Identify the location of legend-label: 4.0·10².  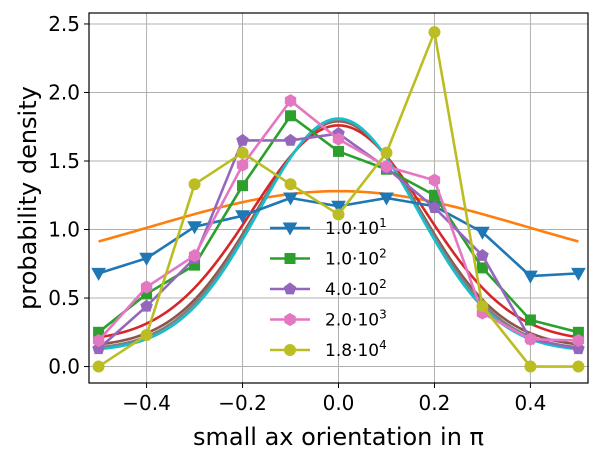
(356, 288).